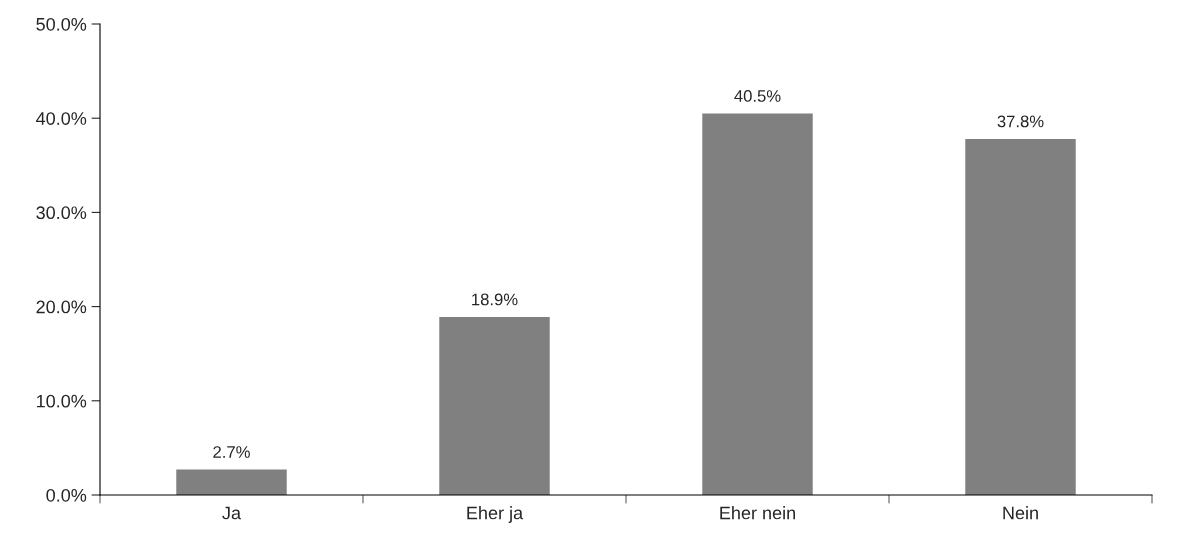 This screenshot has height=540, width=1199. Describe the element at coordinates (1020, 513) in the screenshot. I see `x-tick-label: Nein` at that location.